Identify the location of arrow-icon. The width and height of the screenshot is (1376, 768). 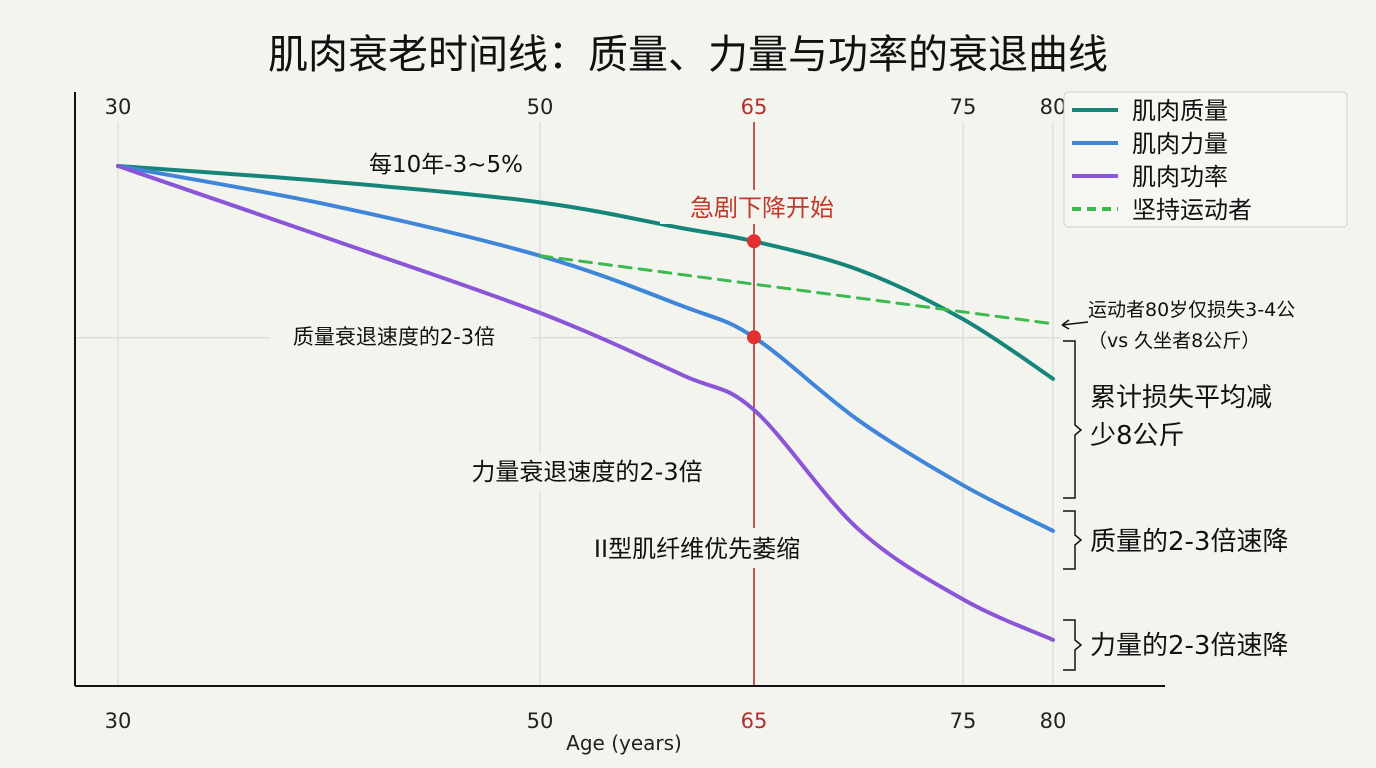
(1075, 324).